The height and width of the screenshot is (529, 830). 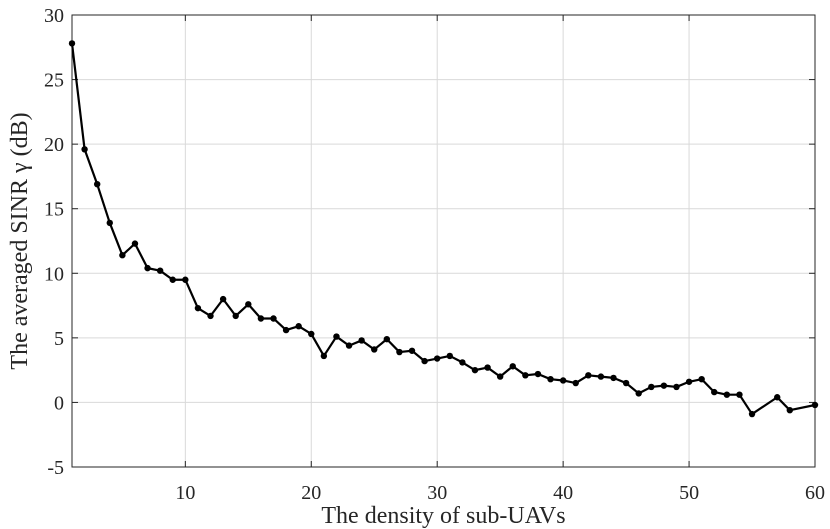 I want to click on y-tick-label: 5, so click(x=59, y=339).